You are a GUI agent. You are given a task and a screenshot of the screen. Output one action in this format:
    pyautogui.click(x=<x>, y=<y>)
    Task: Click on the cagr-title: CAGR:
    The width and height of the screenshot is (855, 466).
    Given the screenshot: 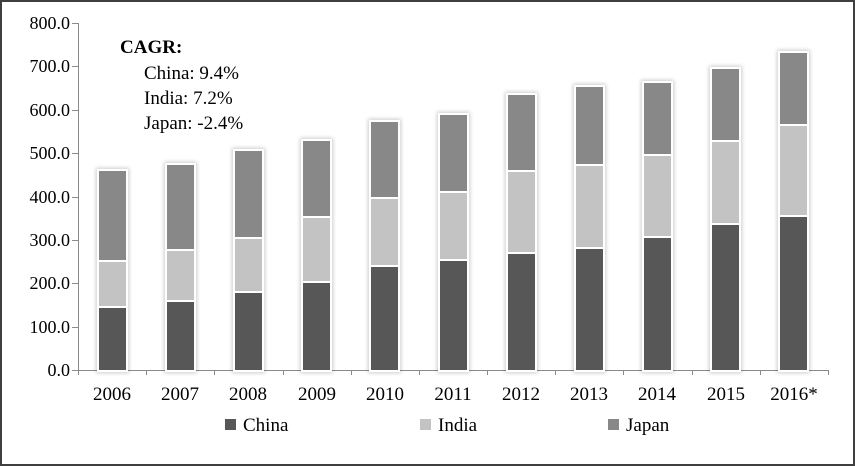 What is the action you would take?
    pyautogui.click(x=151, y=47)
    